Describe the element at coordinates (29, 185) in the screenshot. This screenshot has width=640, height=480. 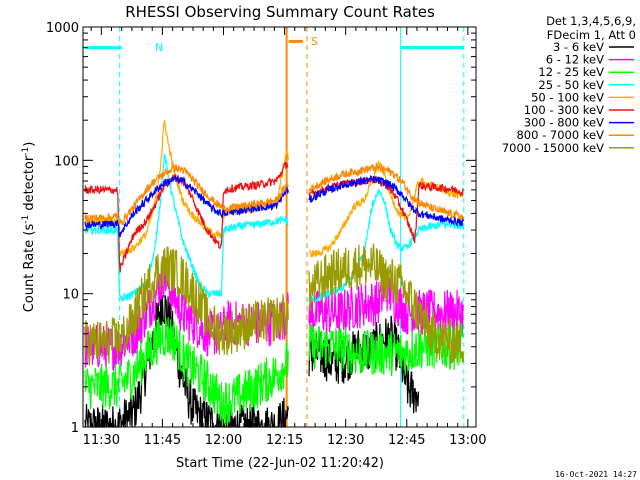
I see `y-axis-label-mid: detector` at that location.